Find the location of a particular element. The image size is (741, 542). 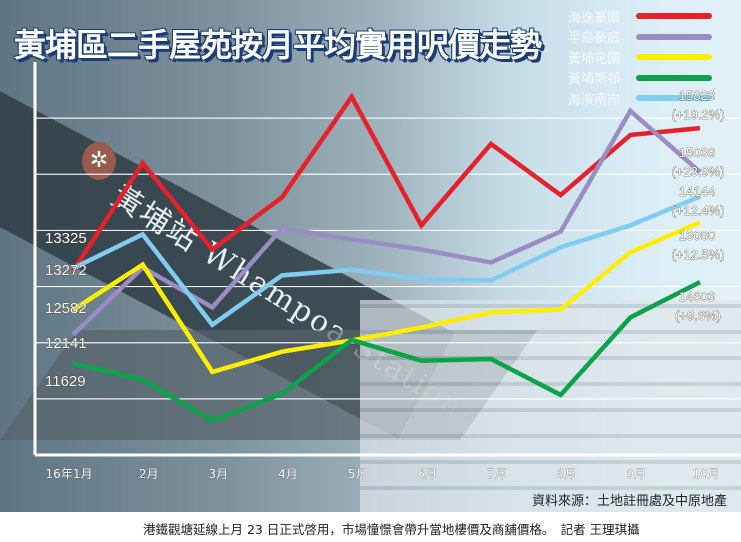

x-tick-label: 3月 is located at coordinates (219, 474).